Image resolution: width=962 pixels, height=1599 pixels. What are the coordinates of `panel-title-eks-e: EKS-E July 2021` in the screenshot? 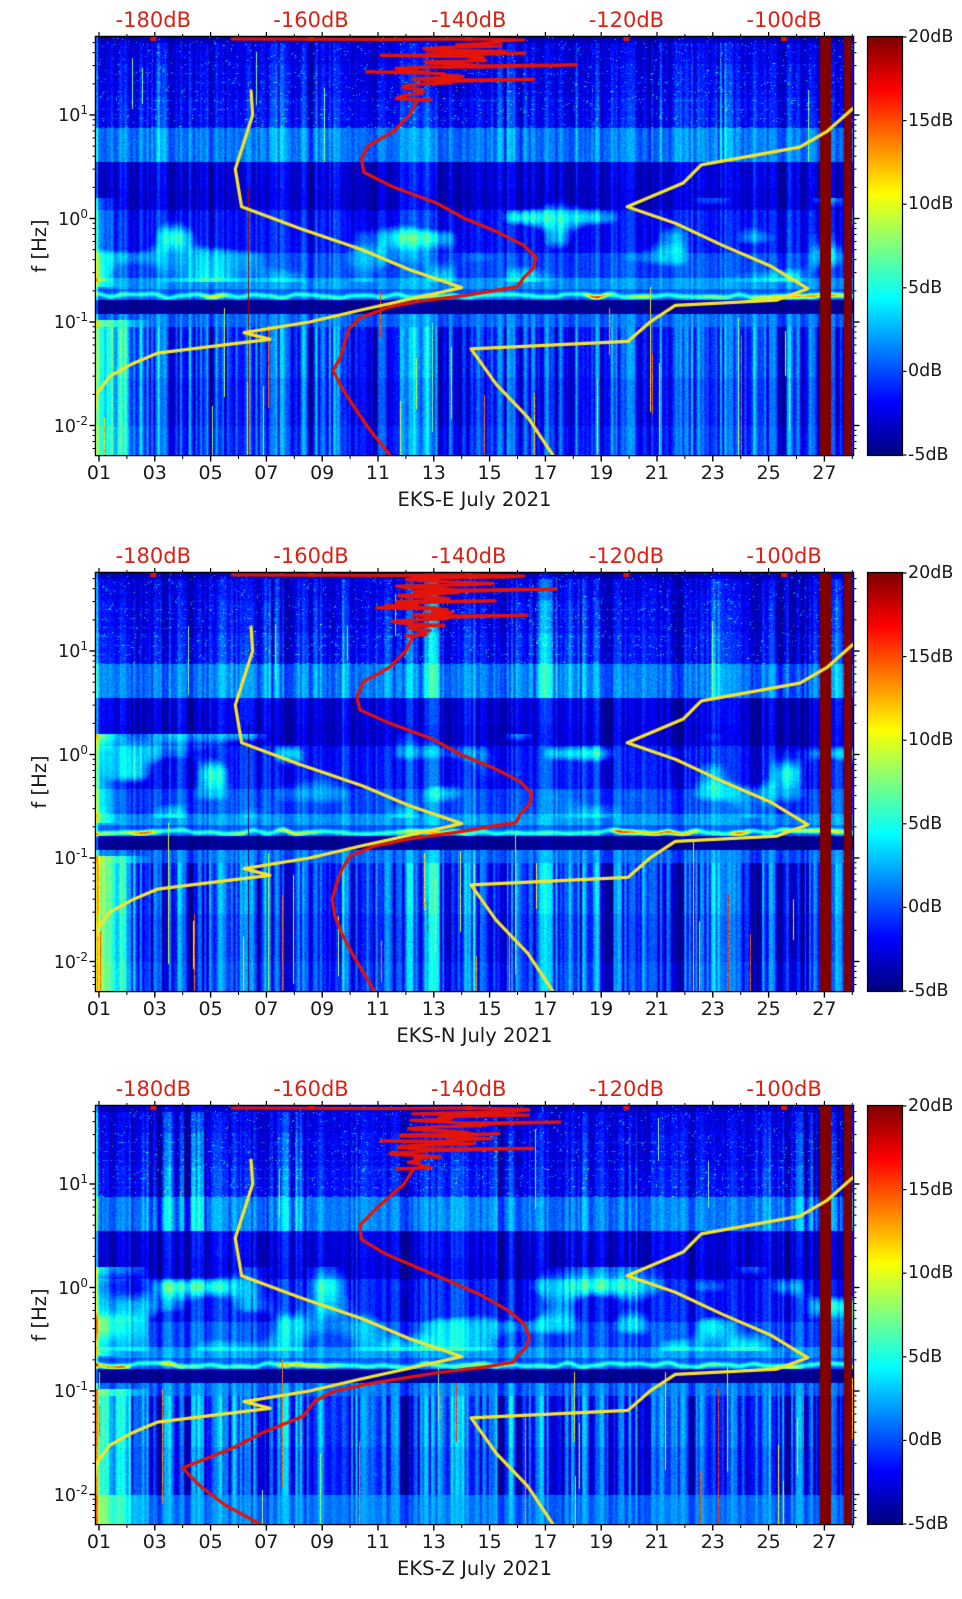 It's located at (474, 499).